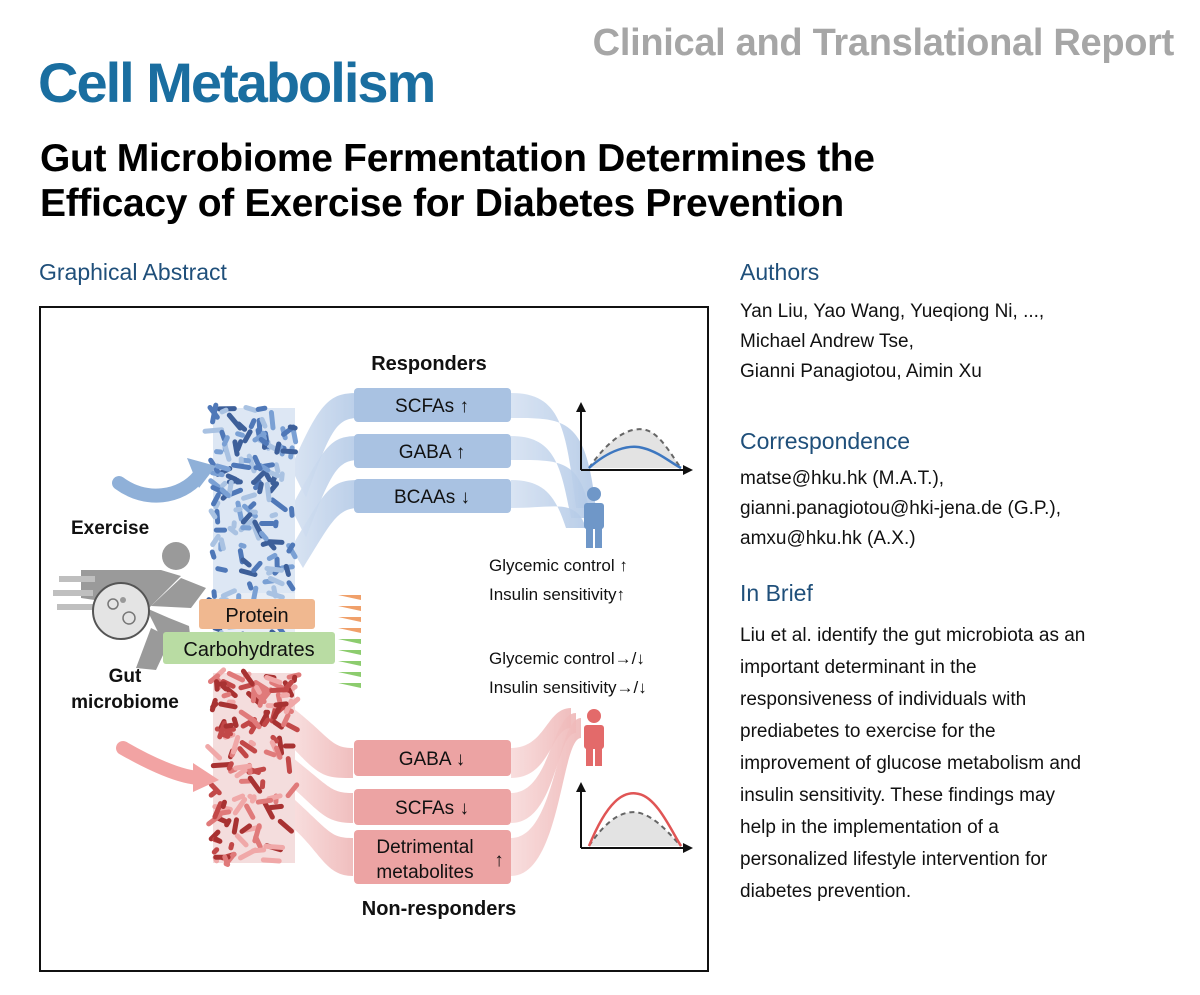  I want to click on in-brief-line: diabetes prevention., so click(826, 891).